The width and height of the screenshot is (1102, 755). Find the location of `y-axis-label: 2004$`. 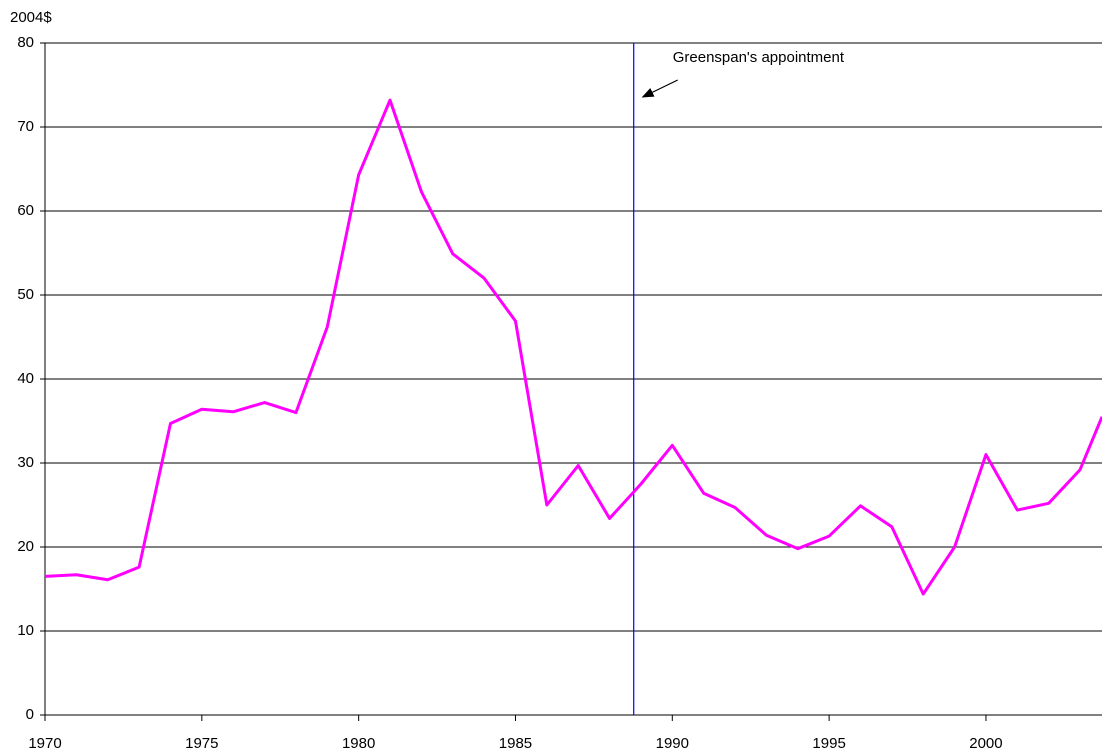

y-axis-label: 2004$ is located at coordinates (31, 17).